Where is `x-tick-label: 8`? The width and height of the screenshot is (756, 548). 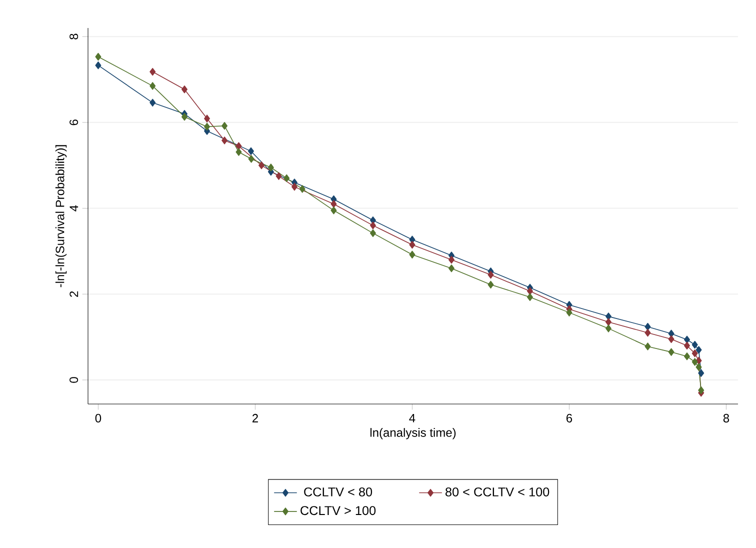
x-tick-label: 8 is located at coordinates (726, 418).